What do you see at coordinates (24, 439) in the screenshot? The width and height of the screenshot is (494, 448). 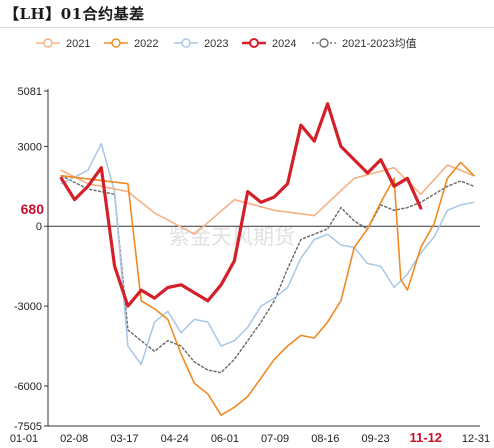 I see `x-tick-label: 01-01` at bounding box center [24, 439].